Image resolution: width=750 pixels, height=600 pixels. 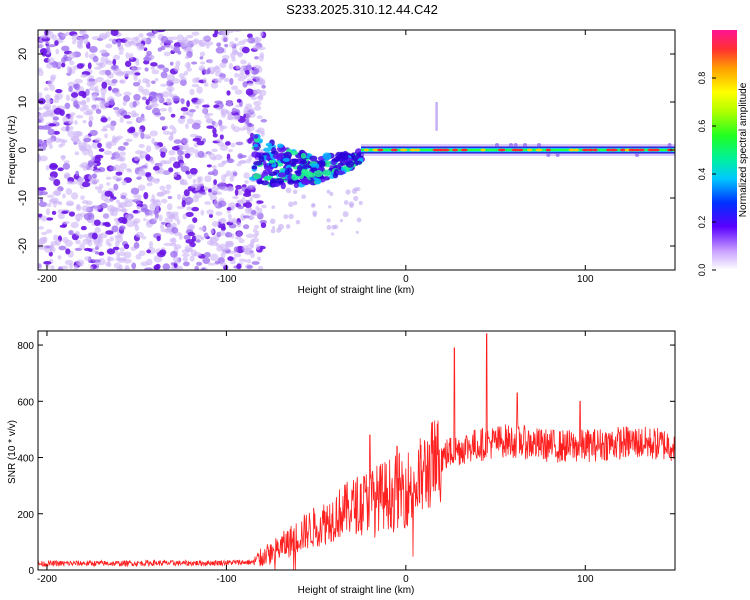 What do you see at coordinates (702, 174) in the screenshot?
I see `colorbar-tick-label: 0.4` at bounding box center [702, 174].